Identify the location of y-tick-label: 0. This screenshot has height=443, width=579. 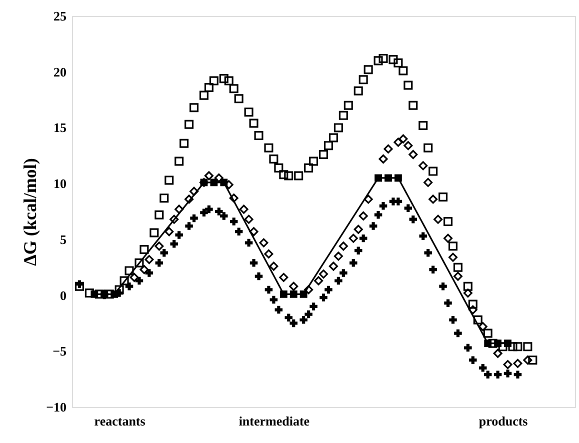
(63, 295).